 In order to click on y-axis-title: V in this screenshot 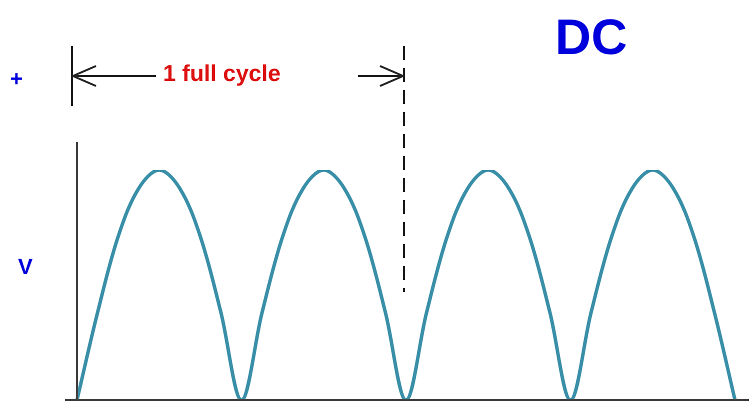, I will do `click(25, 267)`.